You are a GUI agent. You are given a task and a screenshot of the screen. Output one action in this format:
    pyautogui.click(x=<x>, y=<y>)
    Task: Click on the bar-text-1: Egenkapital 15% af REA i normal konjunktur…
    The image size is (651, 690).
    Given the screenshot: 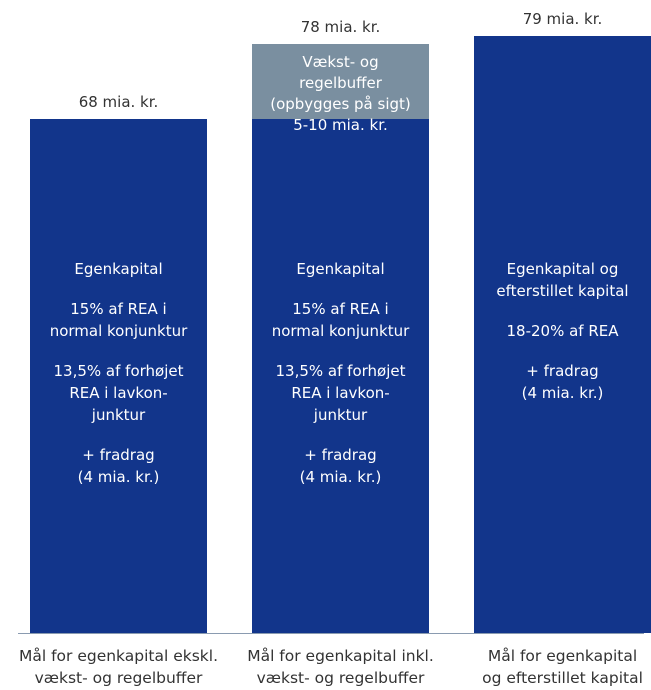 What is the action you would take?
    pyautogui.click(x=118, y=373)
    